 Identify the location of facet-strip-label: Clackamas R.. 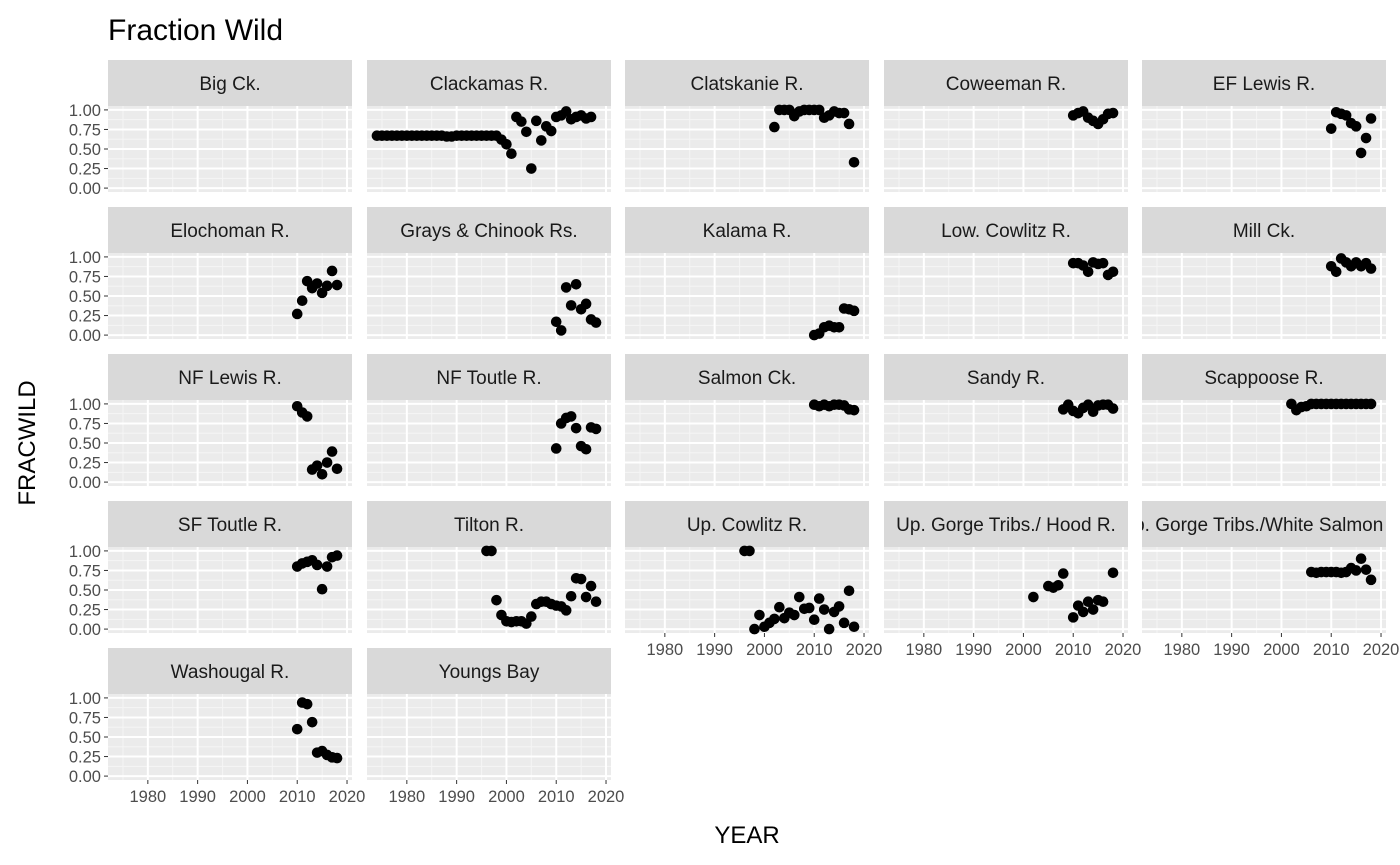
(489, 84).